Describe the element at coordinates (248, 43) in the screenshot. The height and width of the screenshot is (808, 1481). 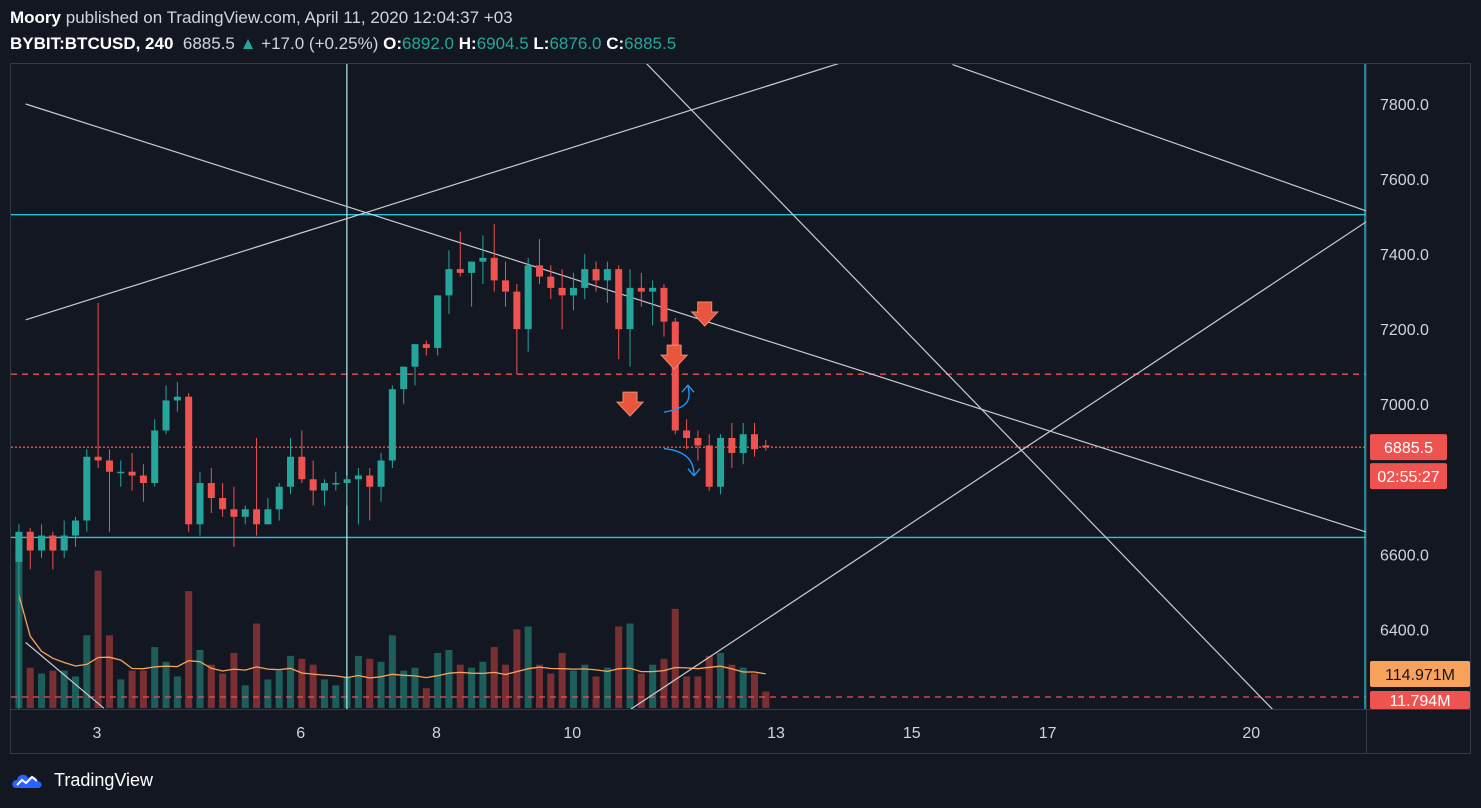
I see `up-arrow-icon: ▲` at that location.